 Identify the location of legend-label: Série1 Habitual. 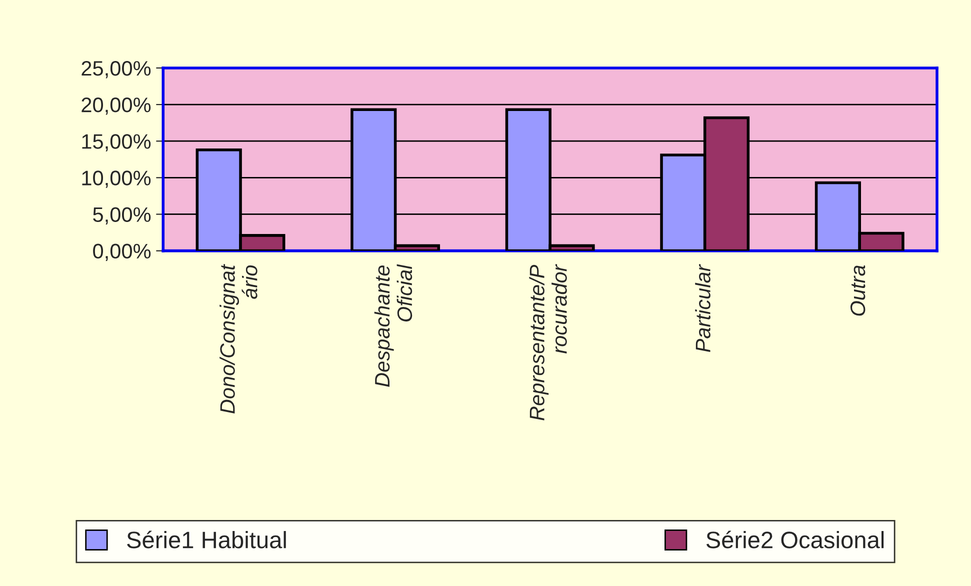
(206, 539).